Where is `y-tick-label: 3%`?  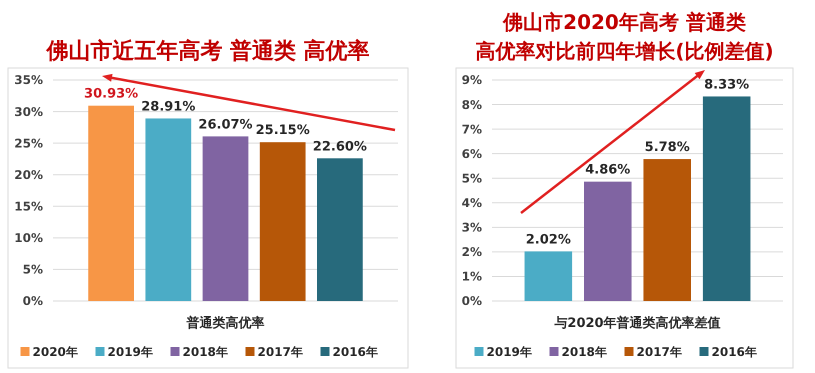 y-tick-label: 3% is located at coordinates (472, 227).